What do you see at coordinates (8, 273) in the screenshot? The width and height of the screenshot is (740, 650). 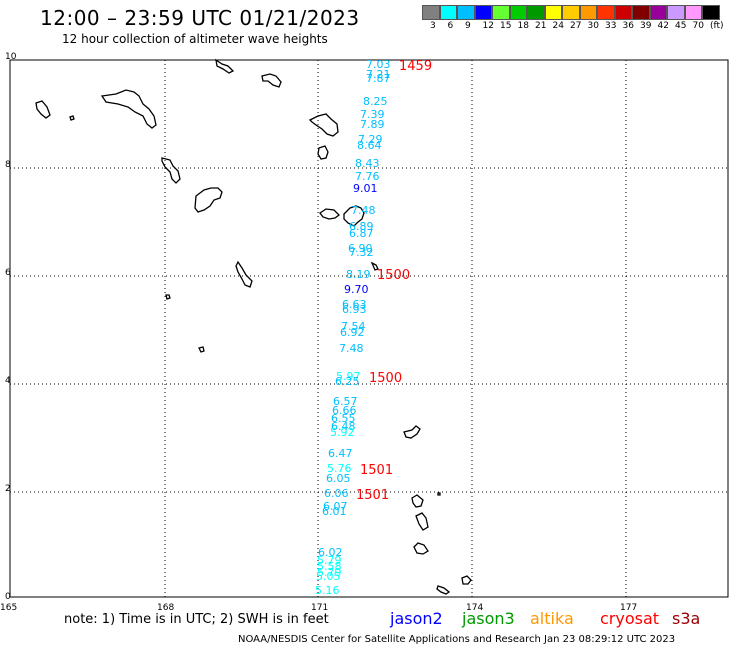 I see `y-tick-label: 6` at bounding box center [8, 273].